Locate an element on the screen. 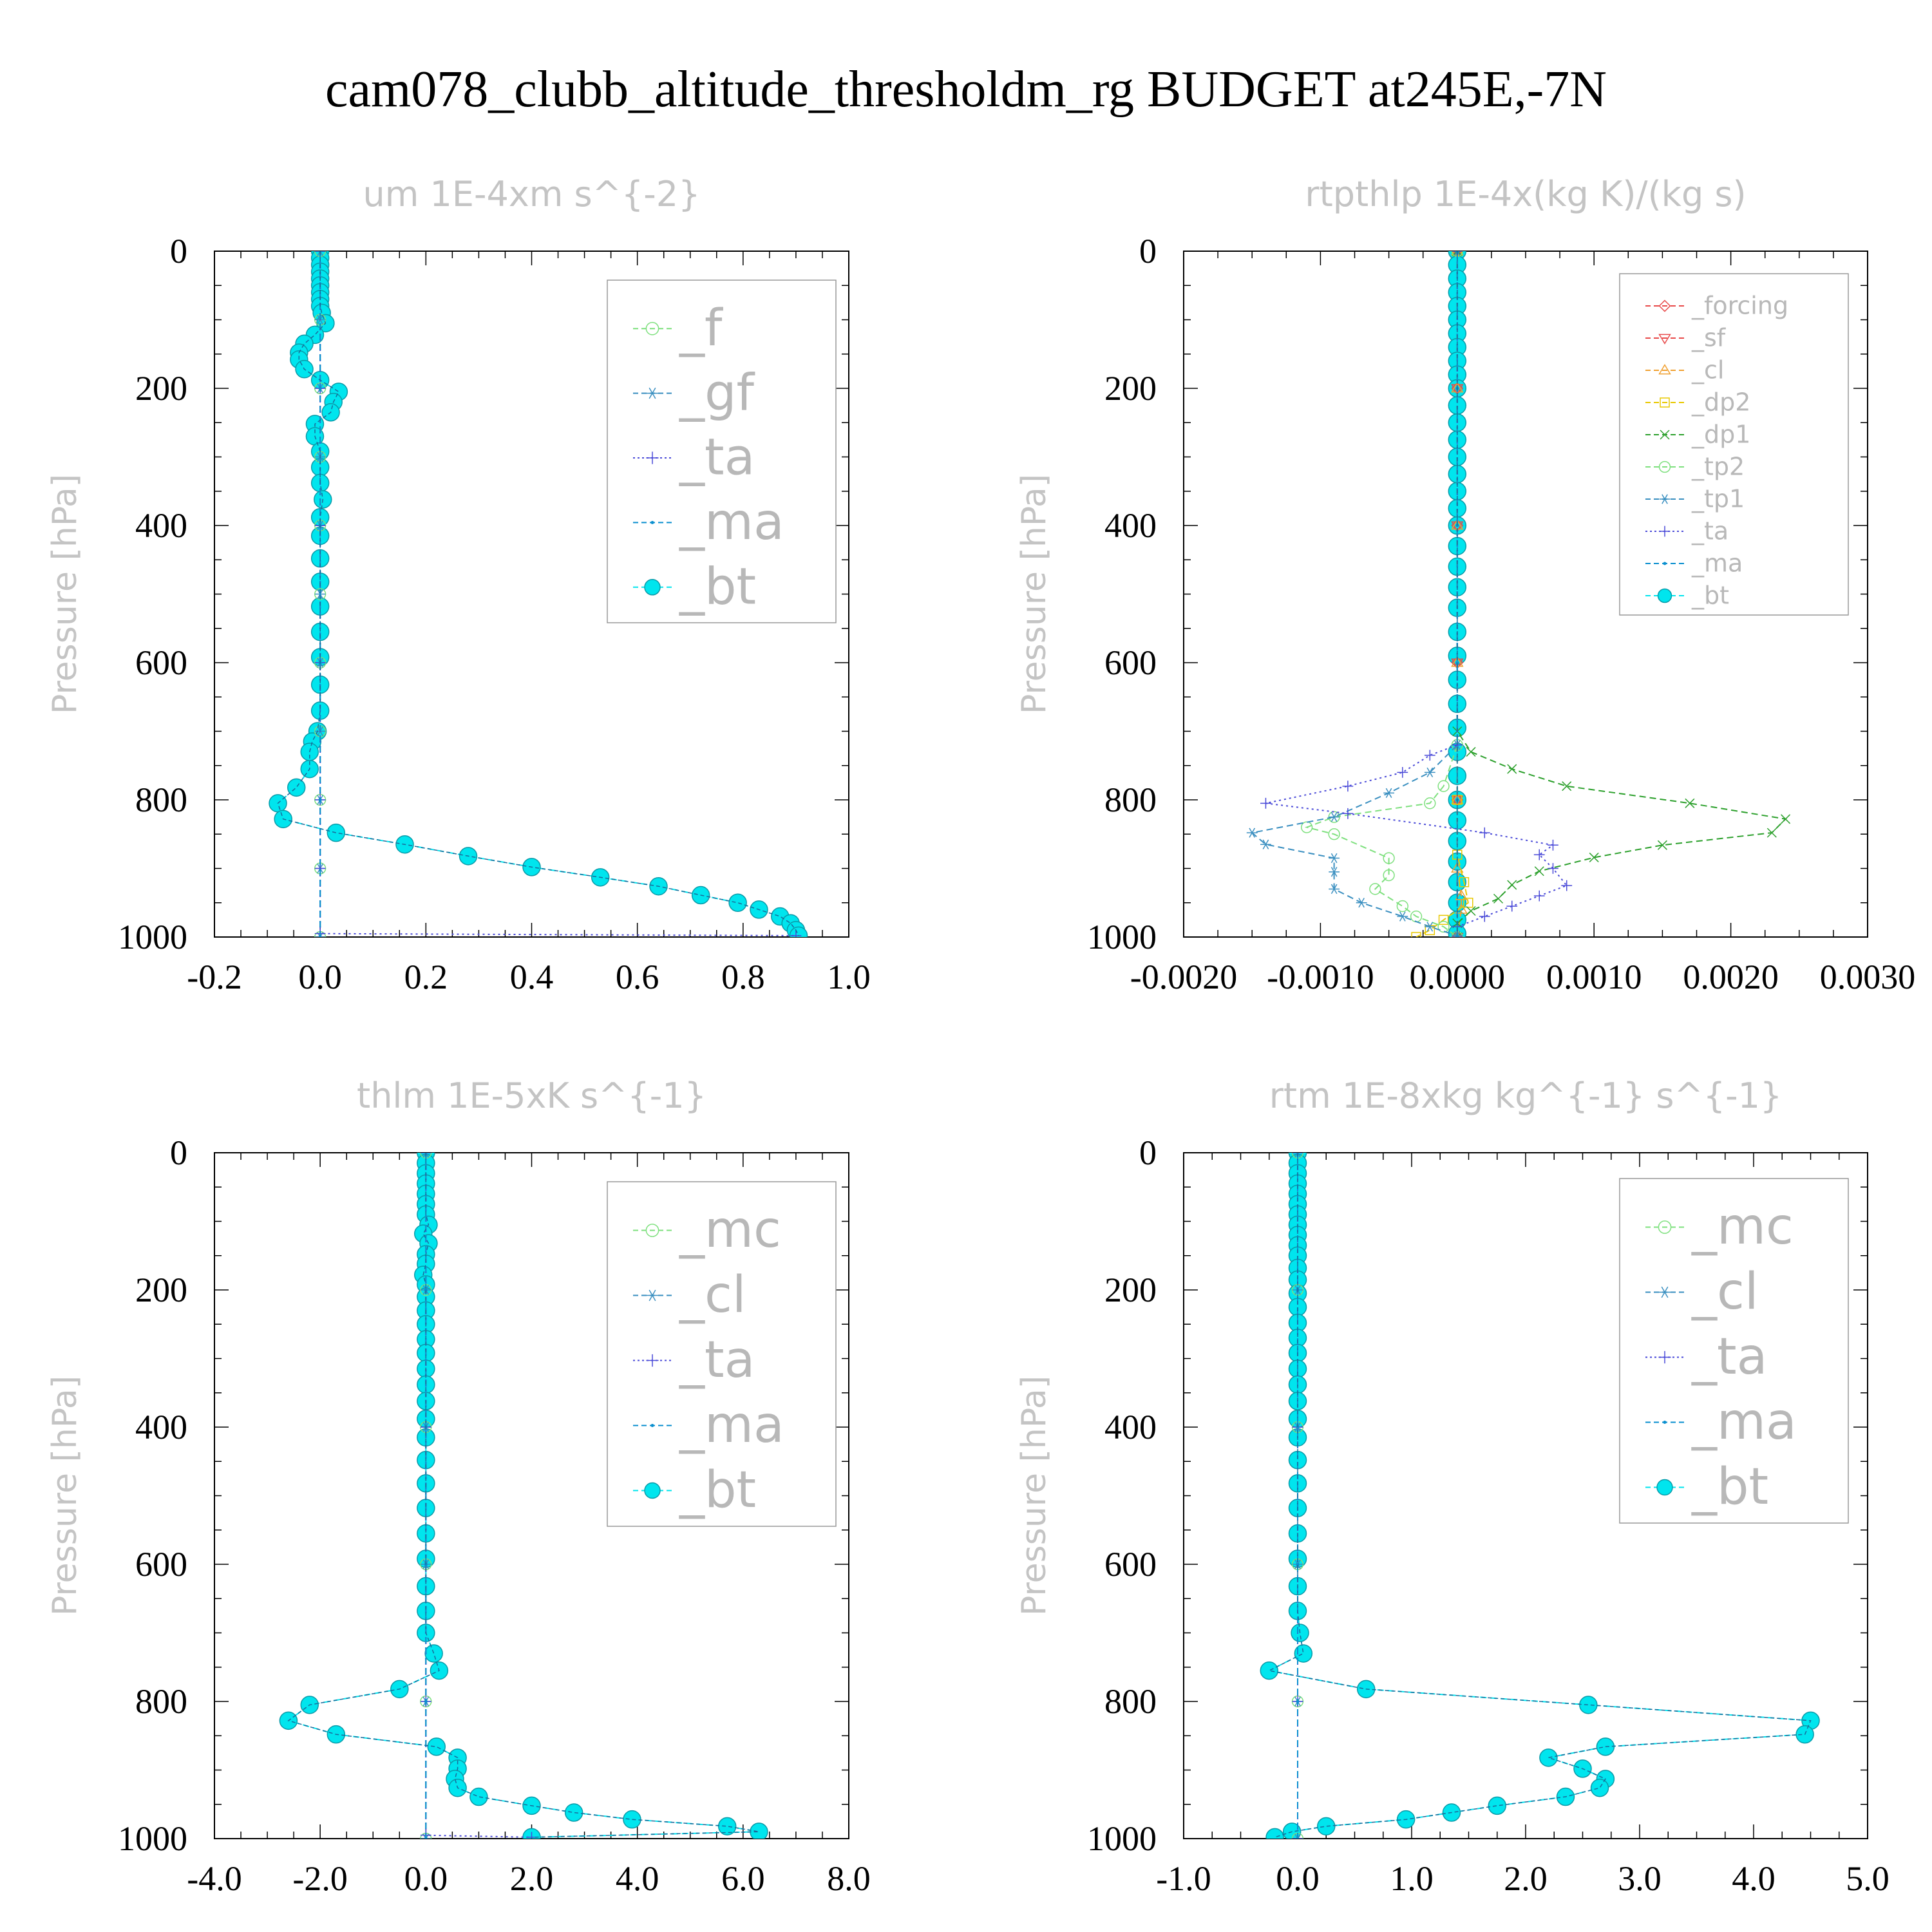 The width and height of the screenshot is (1932, 1932). x-tick-label: 0.0030 is located at coordinates (1868, 977).